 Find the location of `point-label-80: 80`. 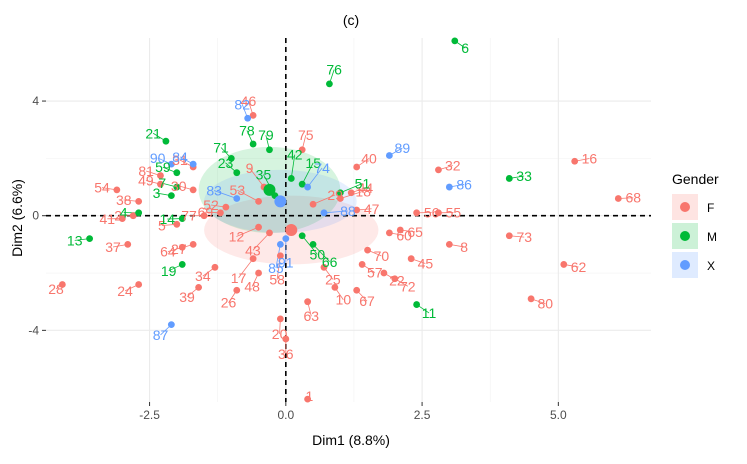

point-label-80: 80 is located at coordinates (546, 304).